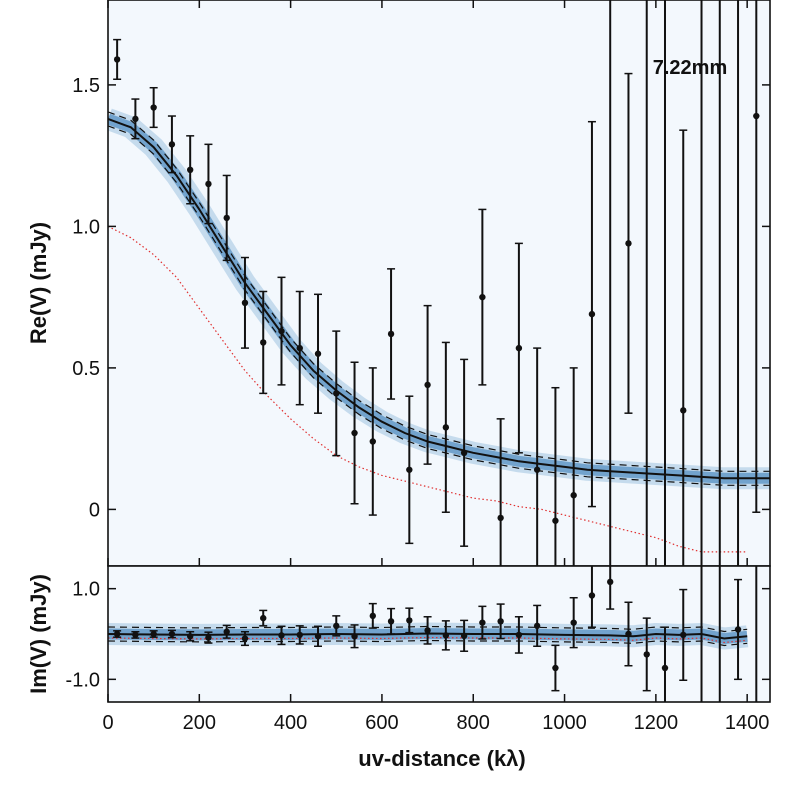 This screenshot has width=800, height=800. What do you see at coordinates (290, 723) in the screenshot?
I see `x-tick-label: 400` at bounding box center [290, 723].